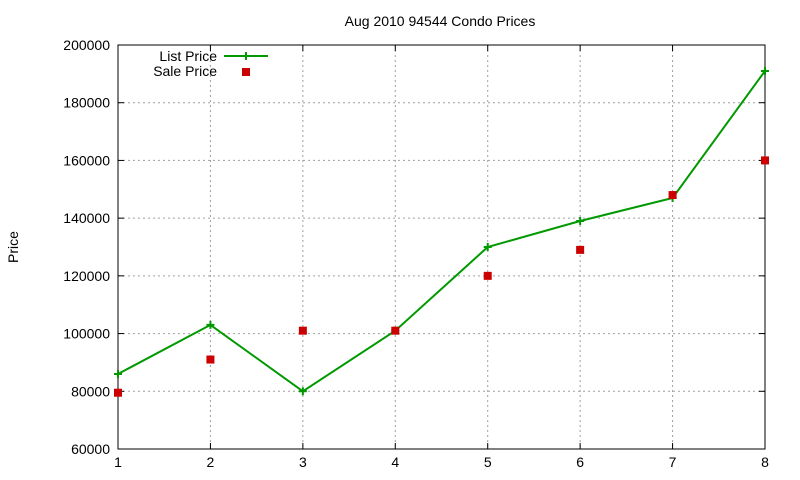 This screenshot has width=800, height=480. I want to click on x-tick-label: 4, so click(395, 462).